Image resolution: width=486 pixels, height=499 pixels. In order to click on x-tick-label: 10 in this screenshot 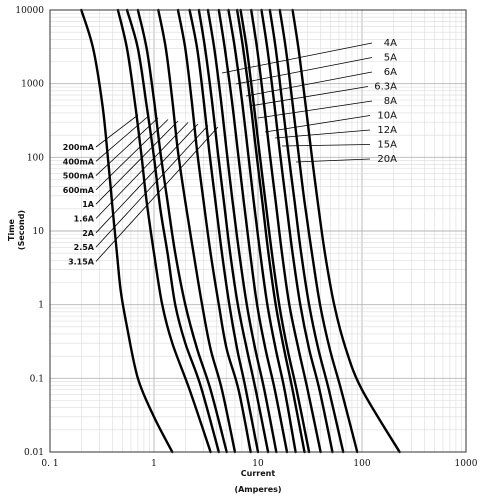, I will do `click(258, 464)`.